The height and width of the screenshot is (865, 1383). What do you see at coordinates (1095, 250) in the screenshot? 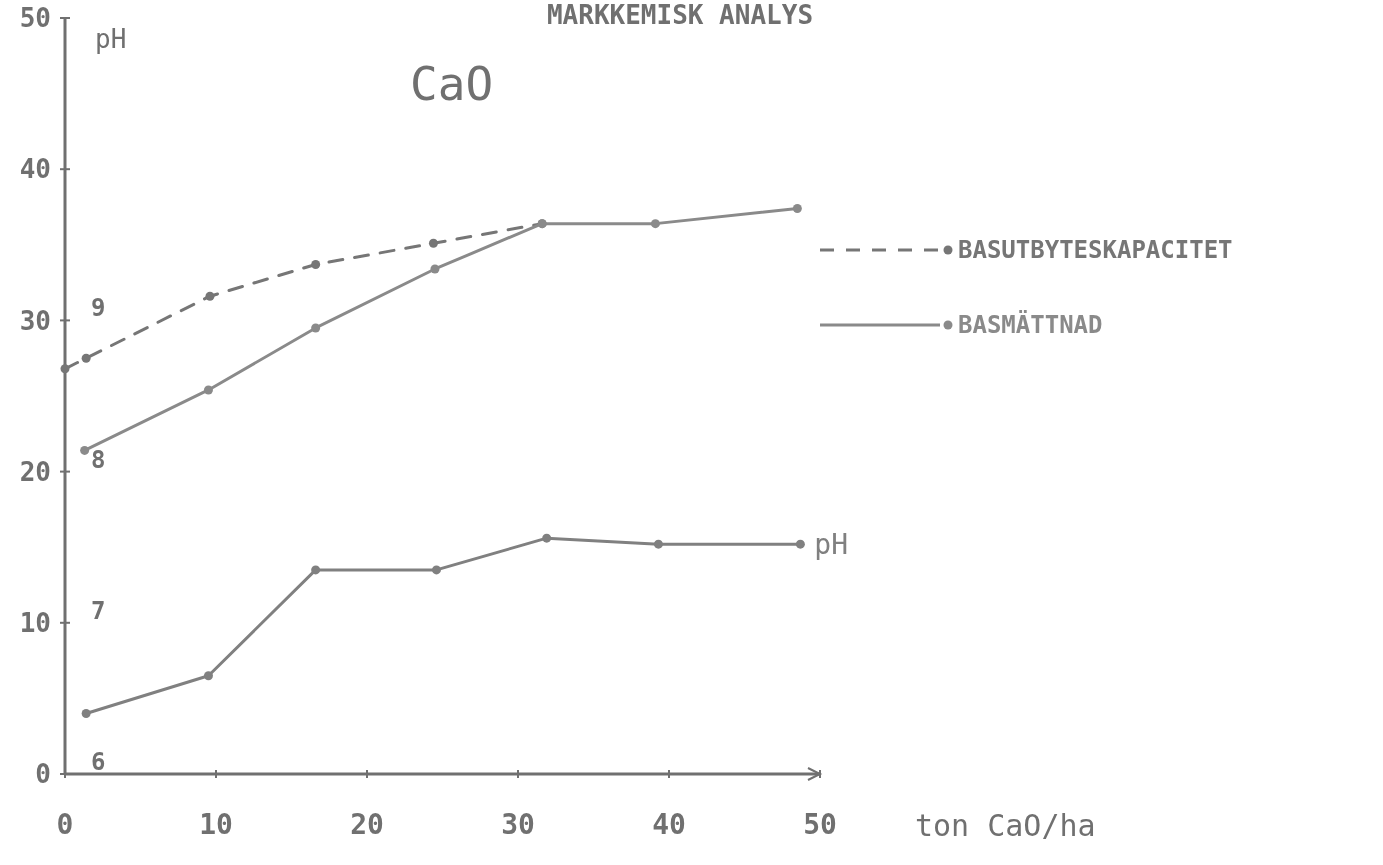
I see `legend-label: BASUTBYTESKAPACITET` at bounding box center [1095, 250].